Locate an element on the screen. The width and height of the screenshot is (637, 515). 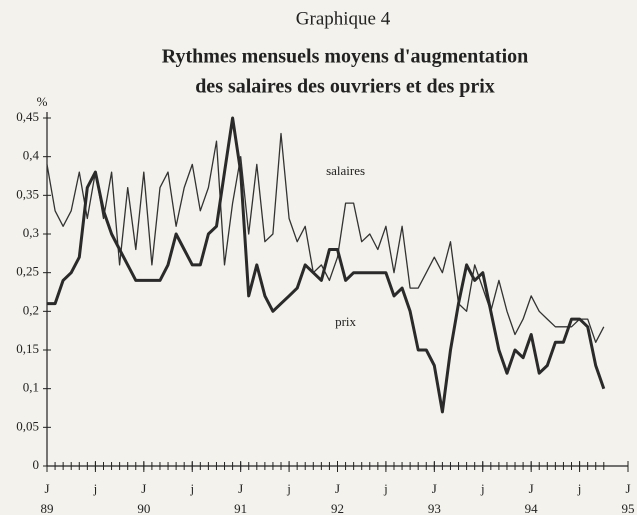
y-tick-label: 0,2 is located at coordinates (31, 309).